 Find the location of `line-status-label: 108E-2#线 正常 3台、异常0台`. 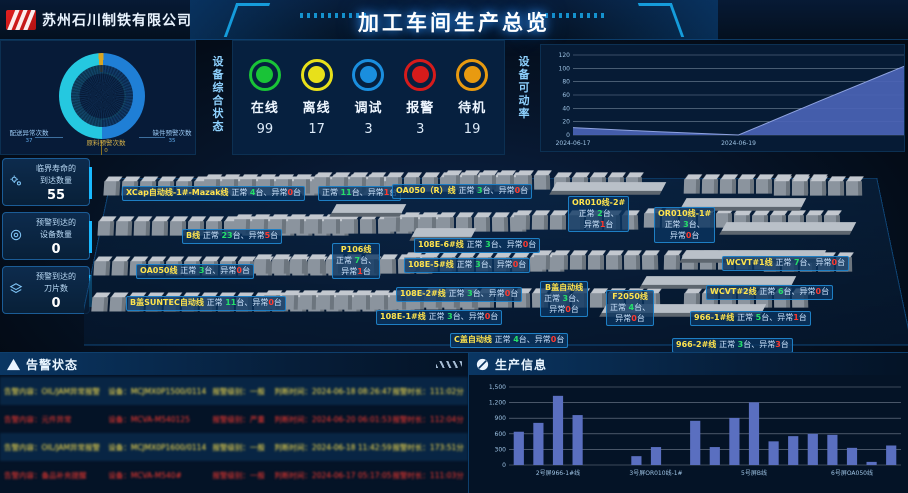

line-status-label: 108E-2#线 正常 3台、异常0台 is located at coordinates (459, 294).